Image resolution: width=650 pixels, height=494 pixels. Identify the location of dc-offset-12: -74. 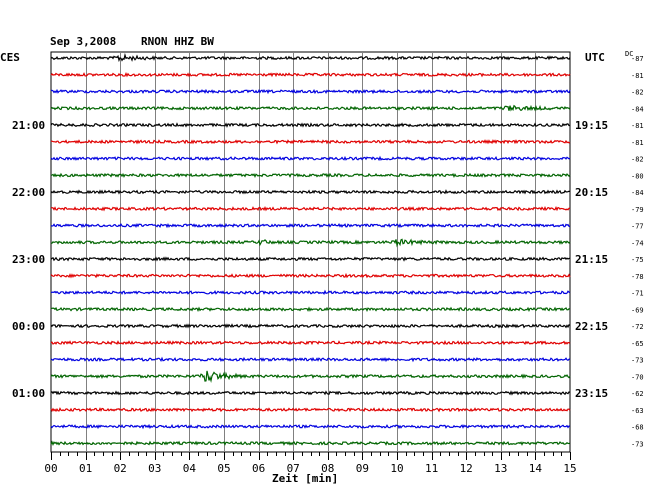
(637, 243).